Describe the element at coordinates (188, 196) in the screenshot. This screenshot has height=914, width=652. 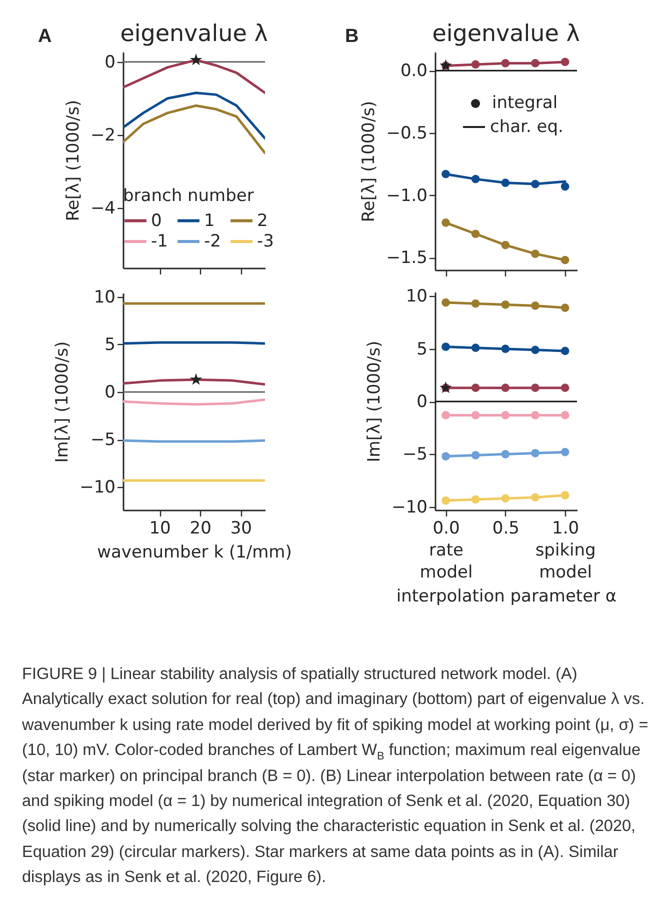
I see `legend-title: branch number` at that location.